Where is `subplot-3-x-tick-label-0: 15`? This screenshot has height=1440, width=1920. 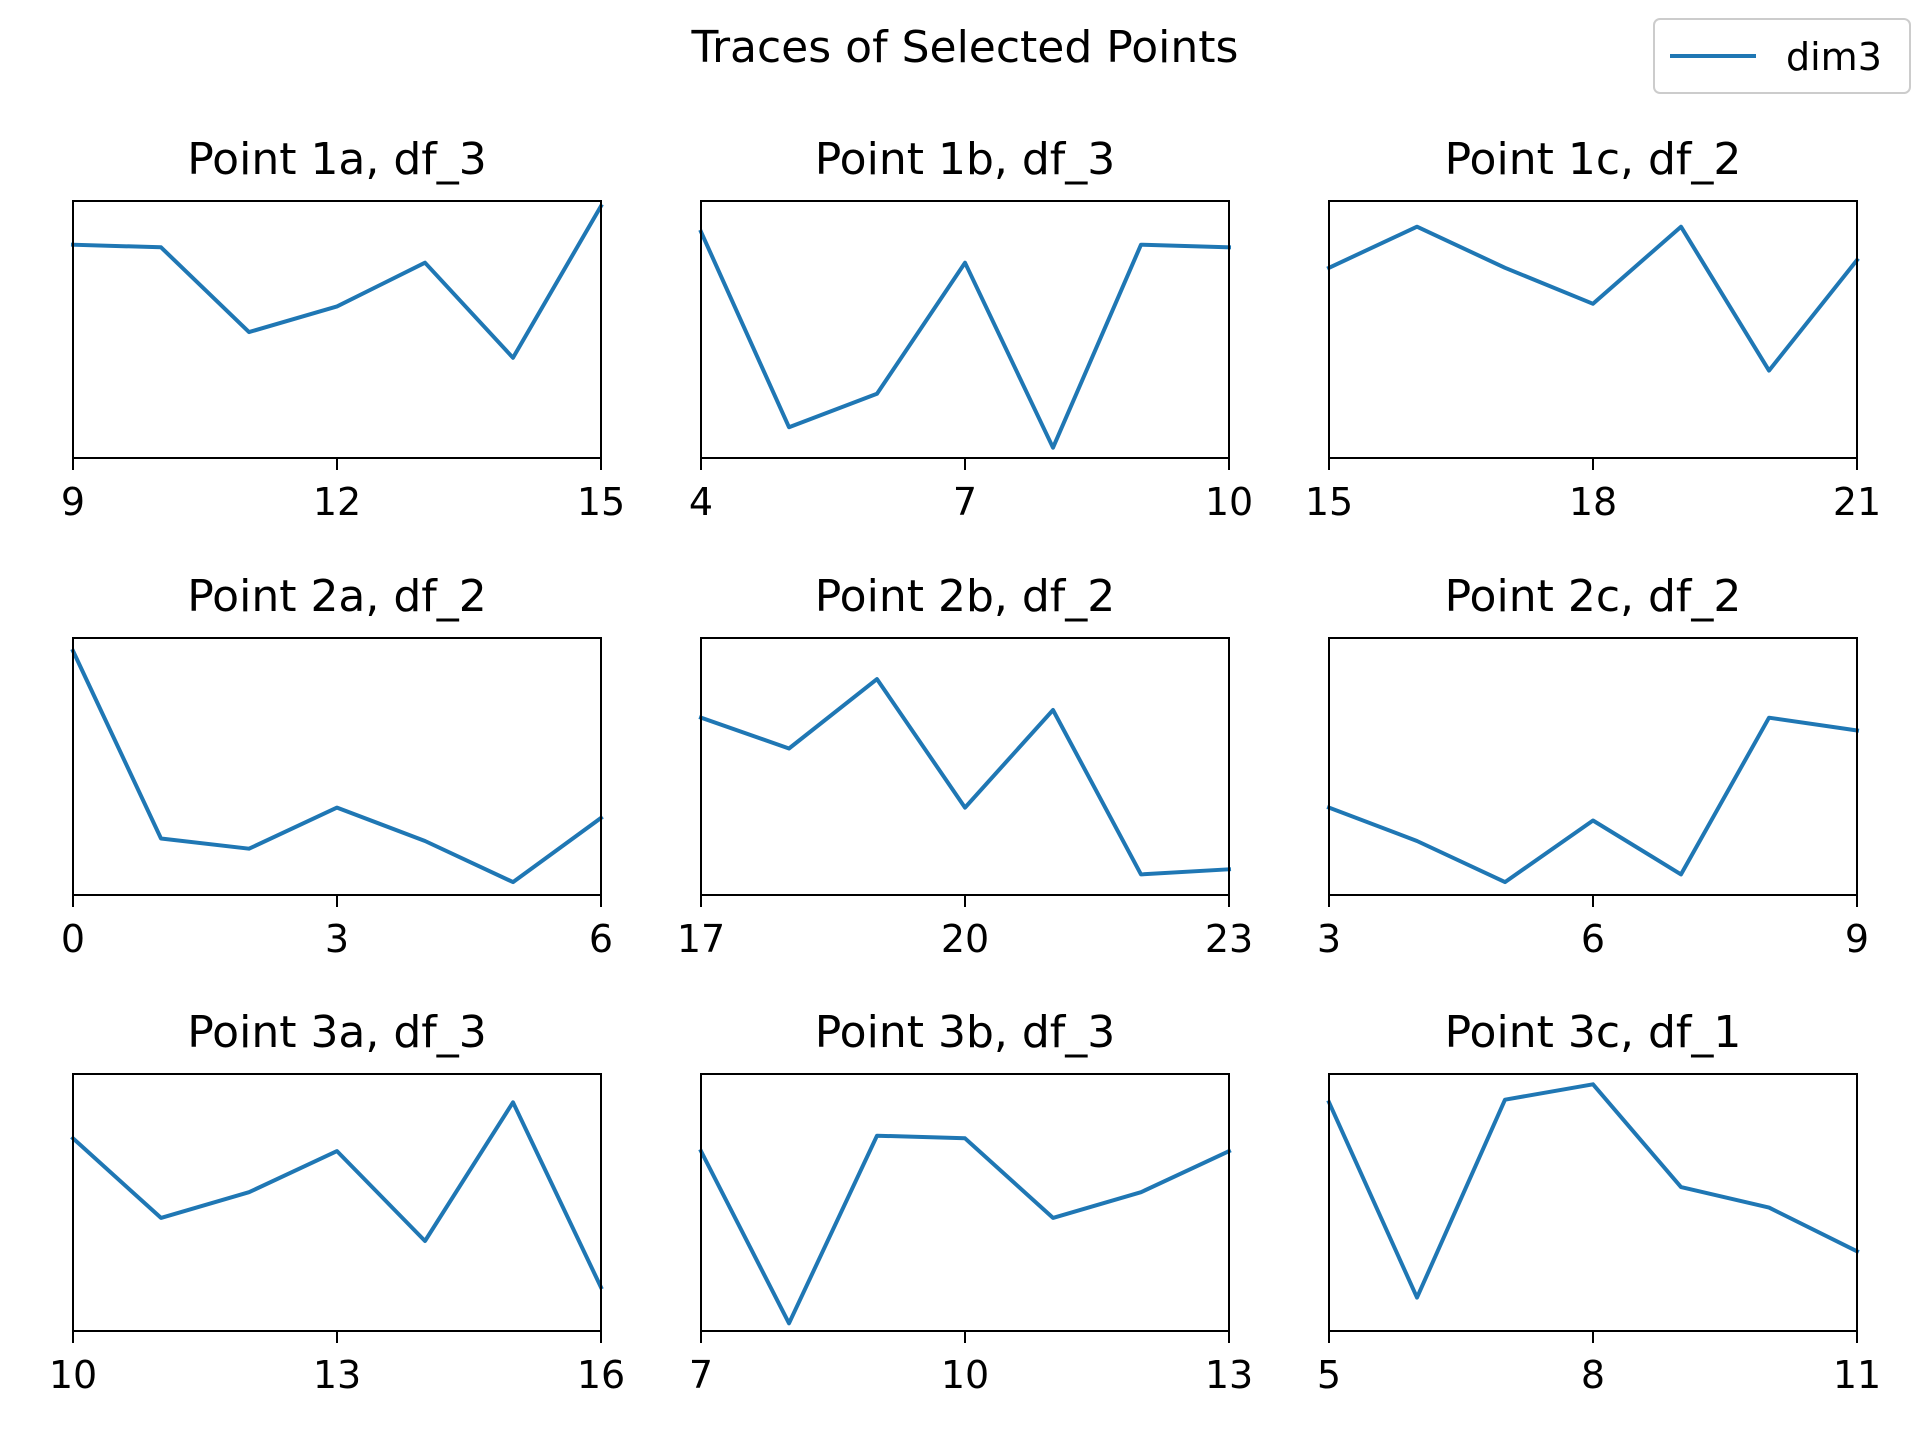
subplot-3-x-tick-label-0: 15 is located at coordinates (1329, 502).